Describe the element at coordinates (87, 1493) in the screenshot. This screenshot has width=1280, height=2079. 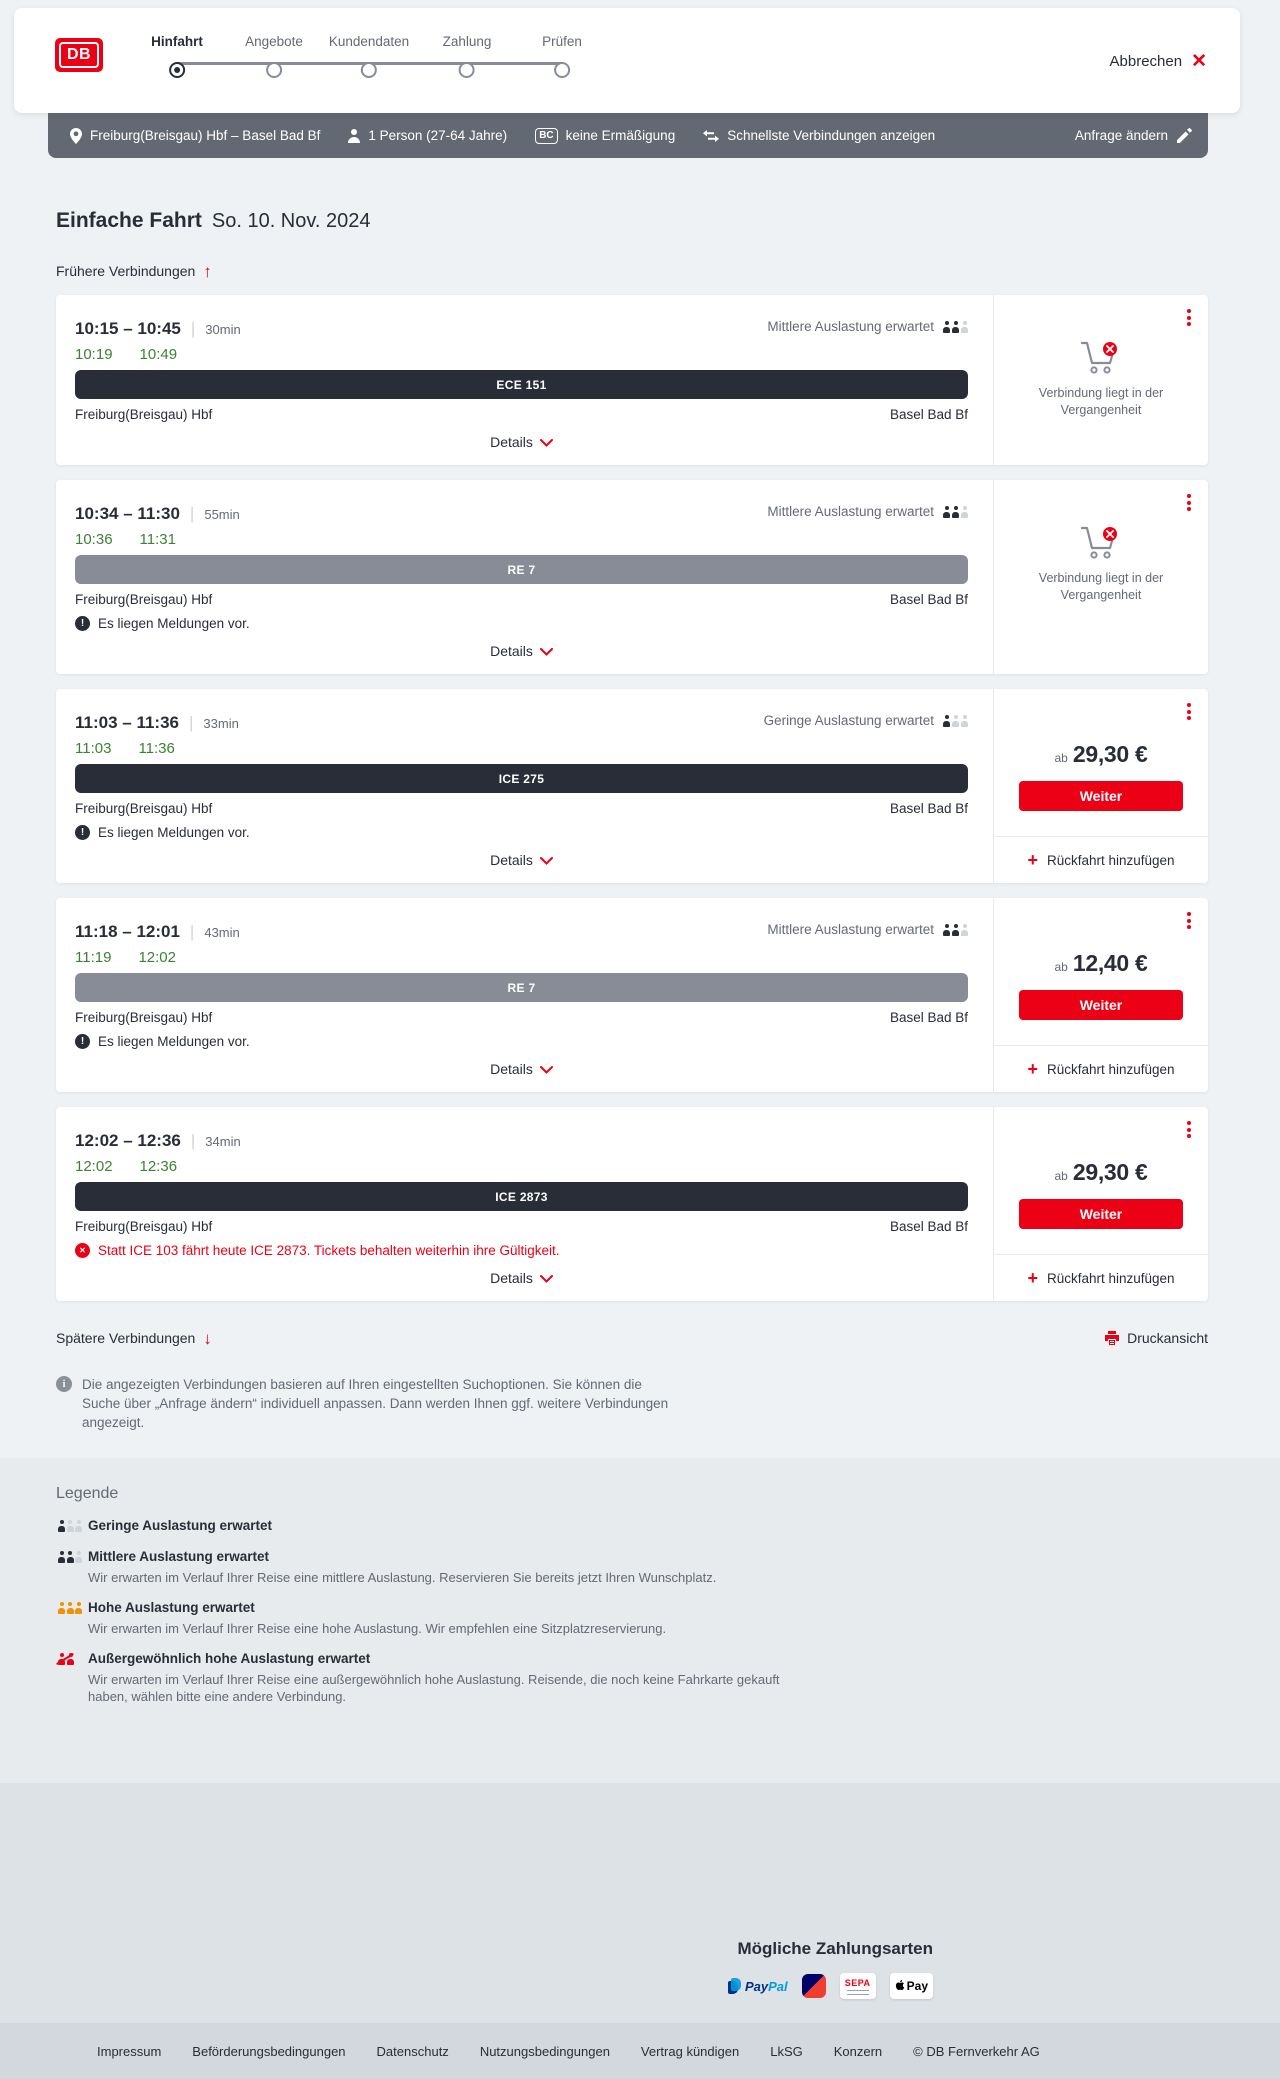
I see `legend-title: Legende` at that location.